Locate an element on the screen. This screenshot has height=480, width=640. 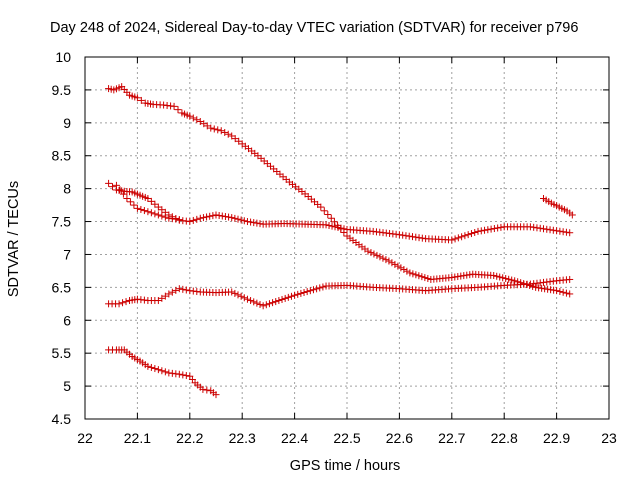
x-tick-label: 22.1 is located at coordinates (137, 438).